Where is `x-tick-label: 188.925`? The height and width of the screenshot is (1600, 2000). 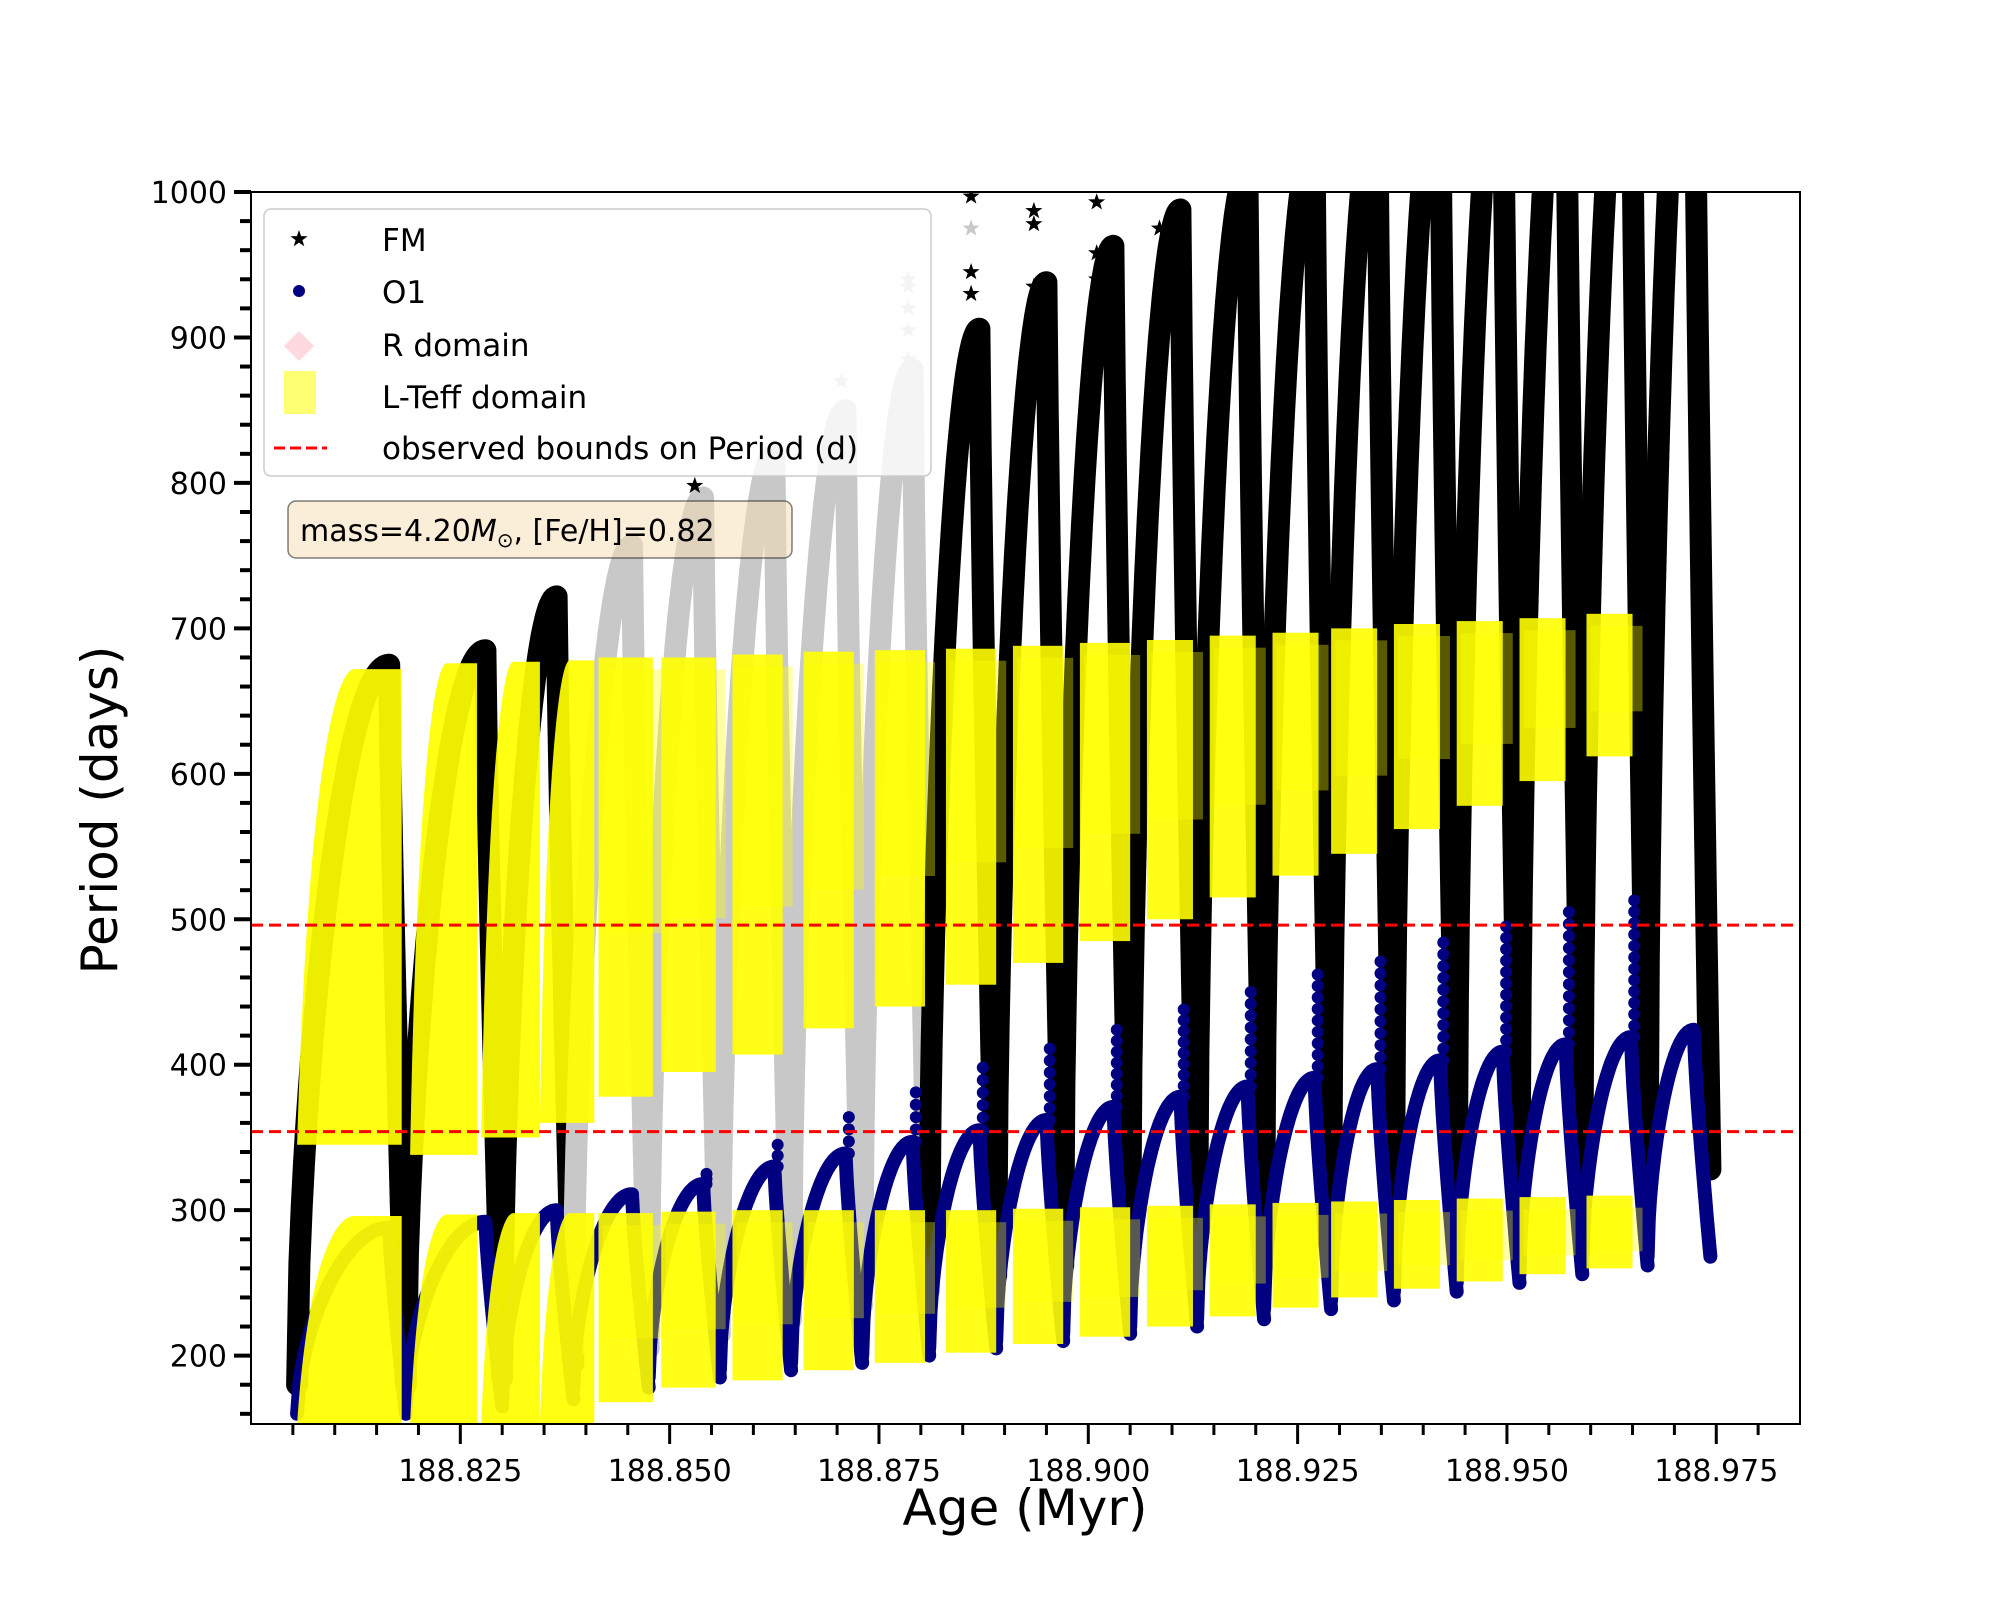
x-tick-label: 188.925 is located at coordinates (1298, 1471).